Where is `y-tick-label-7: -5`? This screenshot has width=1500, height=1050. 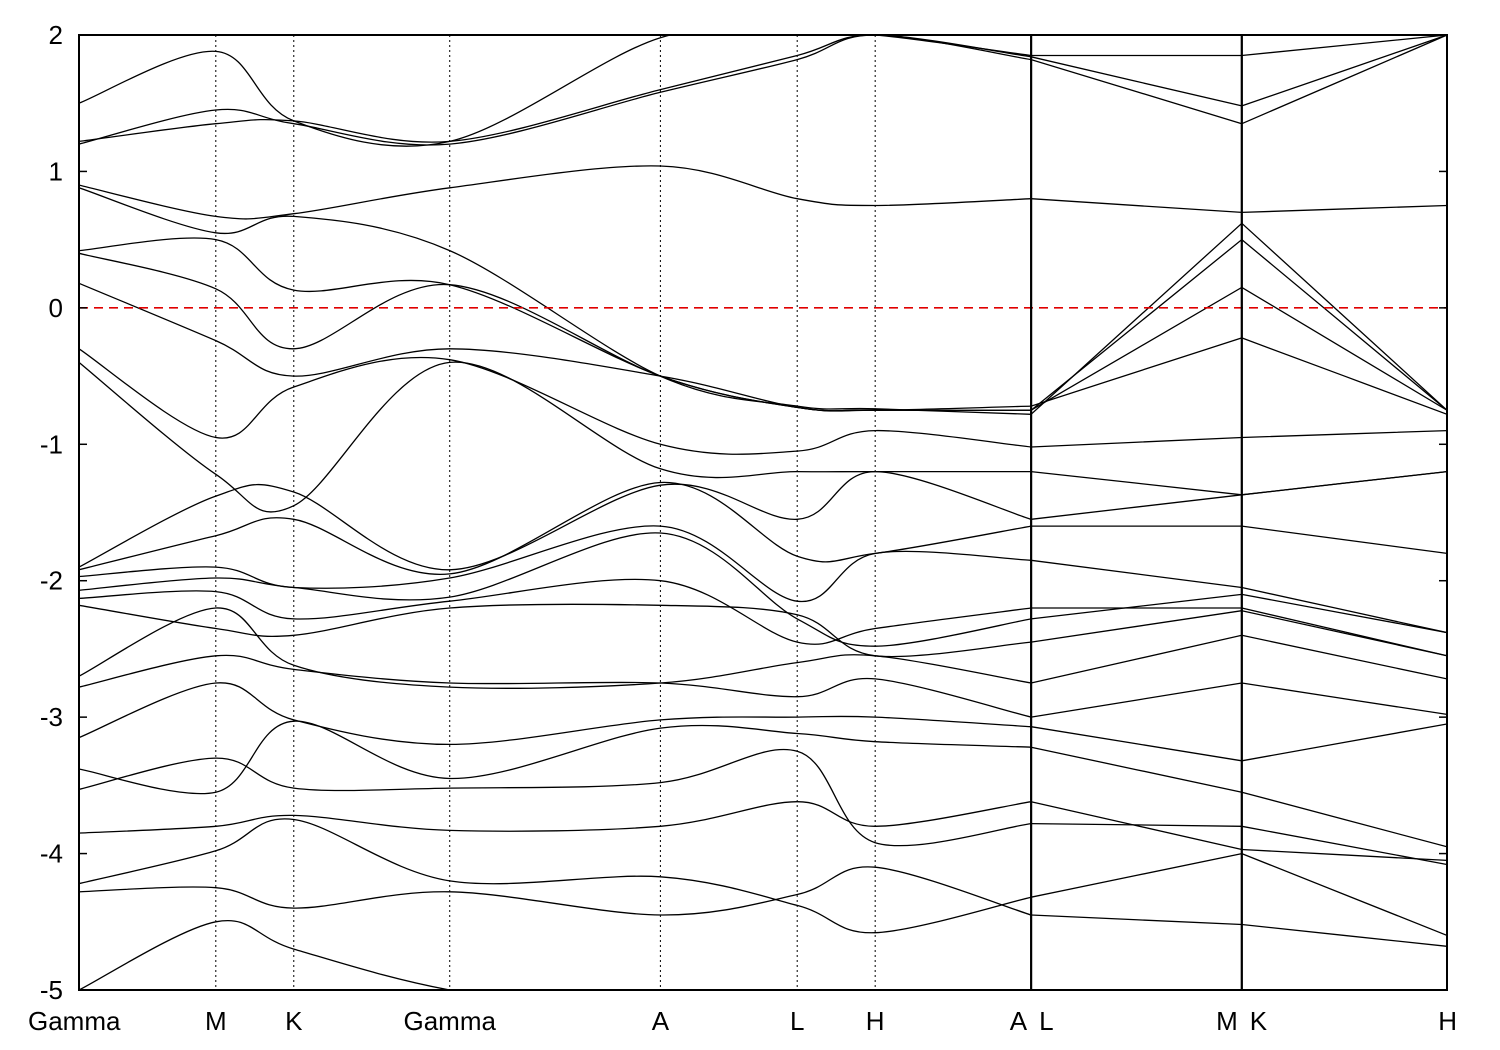 y-tick-label-7: -5 is located at coordinates (51, 990).